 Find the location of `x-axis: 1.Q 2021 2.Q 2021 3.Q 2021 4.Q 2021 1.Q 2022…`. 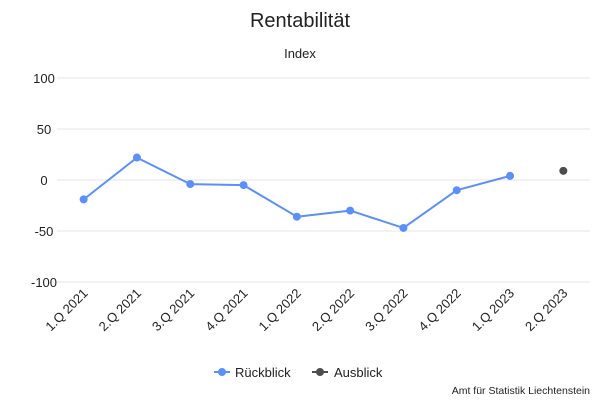

x-axis: 1.Q 2021 2.Q 2021 3.Q 2021 4.Q 2021 1.Q 2022… is located at coordinates (306, 310).